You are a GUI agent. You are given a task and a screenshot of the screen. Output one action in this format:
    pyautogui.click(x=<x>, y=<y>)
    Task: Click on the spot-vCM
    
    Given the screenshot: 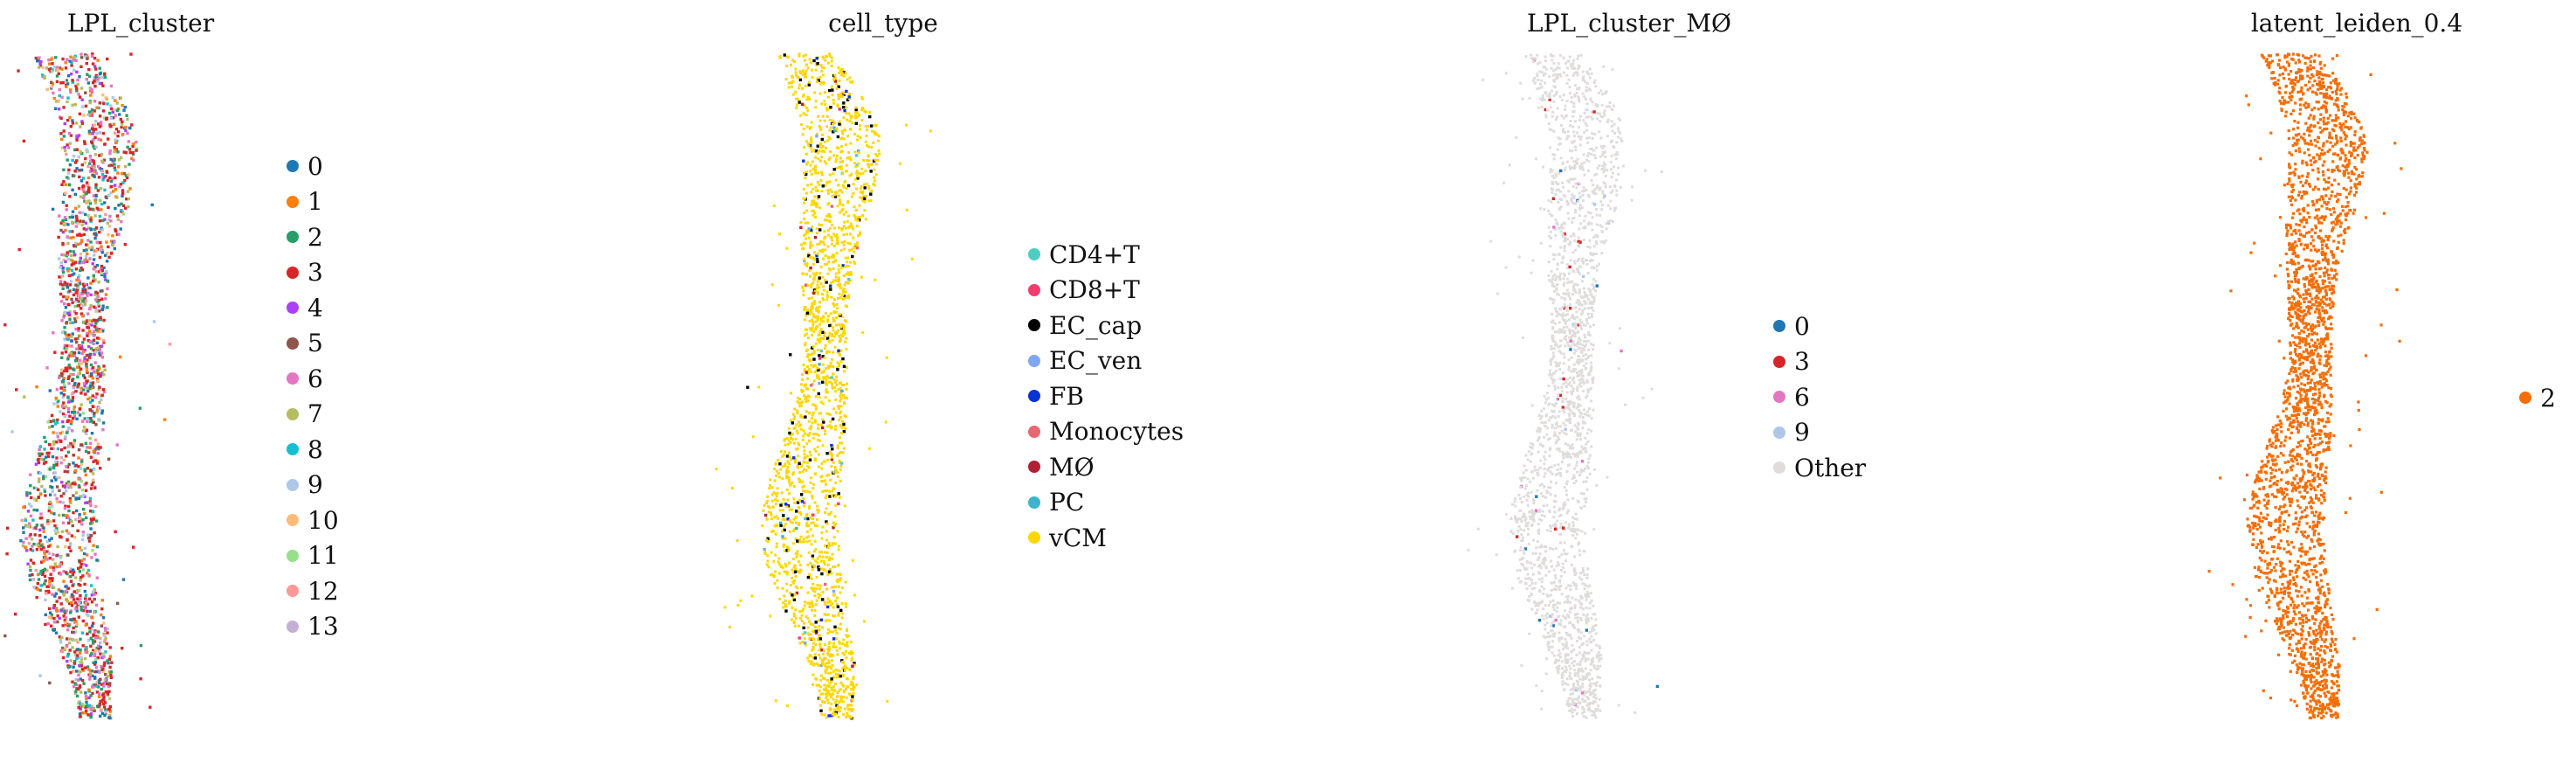 What is the action you would take?
    pyautogui.click(x=839, y=265)
    